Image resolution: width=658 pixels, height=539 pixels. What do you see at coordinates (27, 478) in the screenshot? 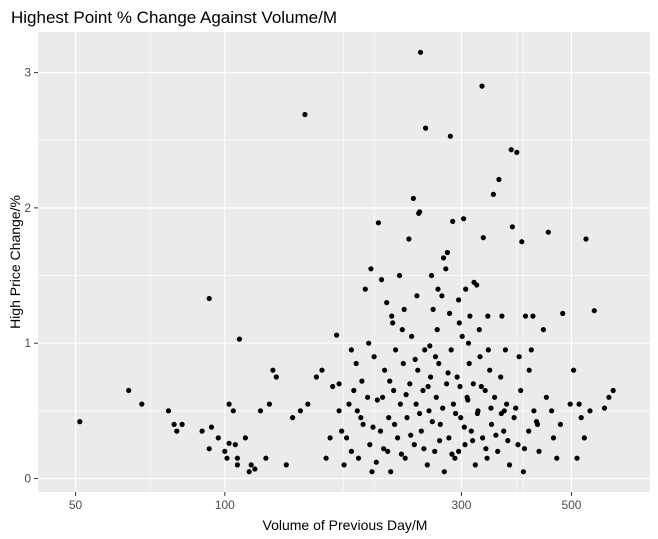
I see `y-tick-label: 0` at bounding box center [27, 478].